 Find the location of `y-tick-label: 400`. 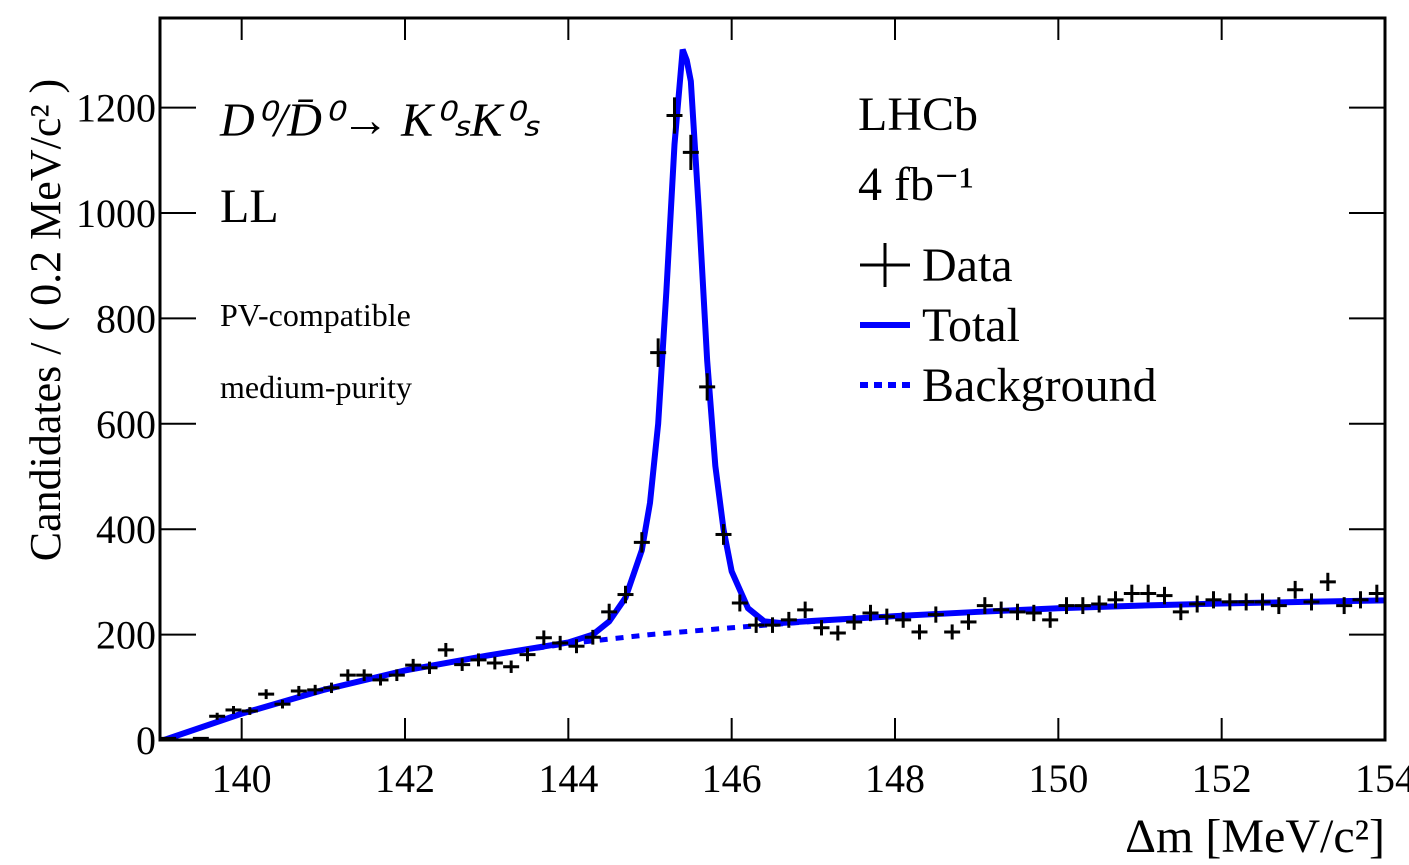

y-tick-label: 400 is located at coordinates (126, 529).